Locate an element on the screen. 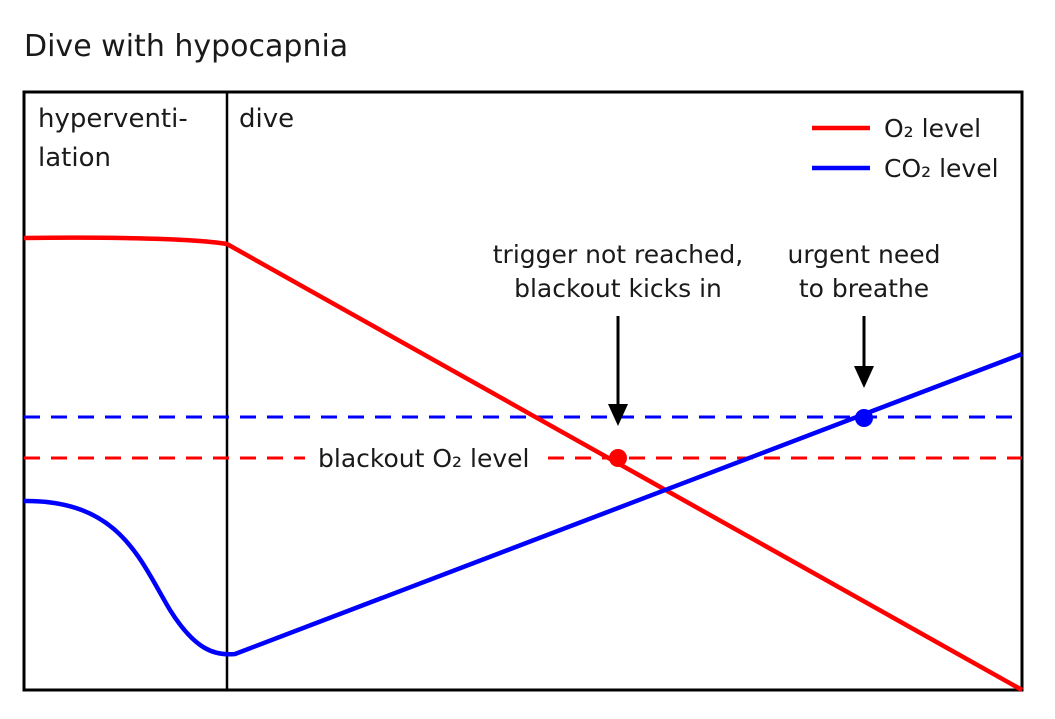 Image resolution: width=1055 pixels, height=719 pixels. urgent-breath-point-marker is located at coordinates (864, 418).